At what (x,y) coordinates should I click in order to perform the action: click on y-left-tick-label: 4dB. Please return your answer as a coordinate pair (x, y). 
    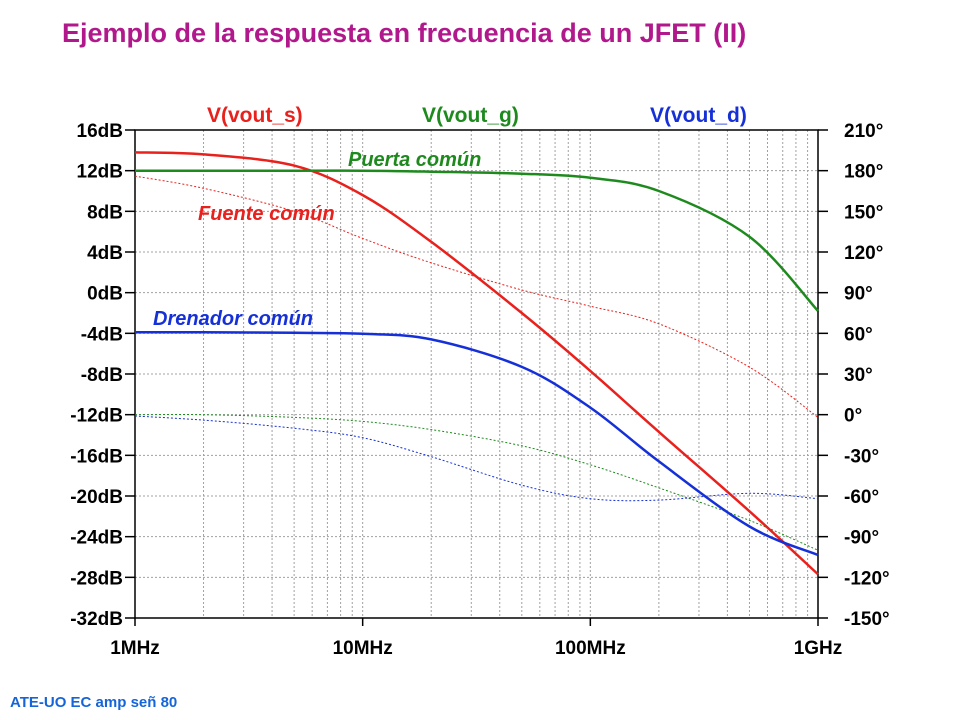
    Looking at the image, I should click on (105, 253).